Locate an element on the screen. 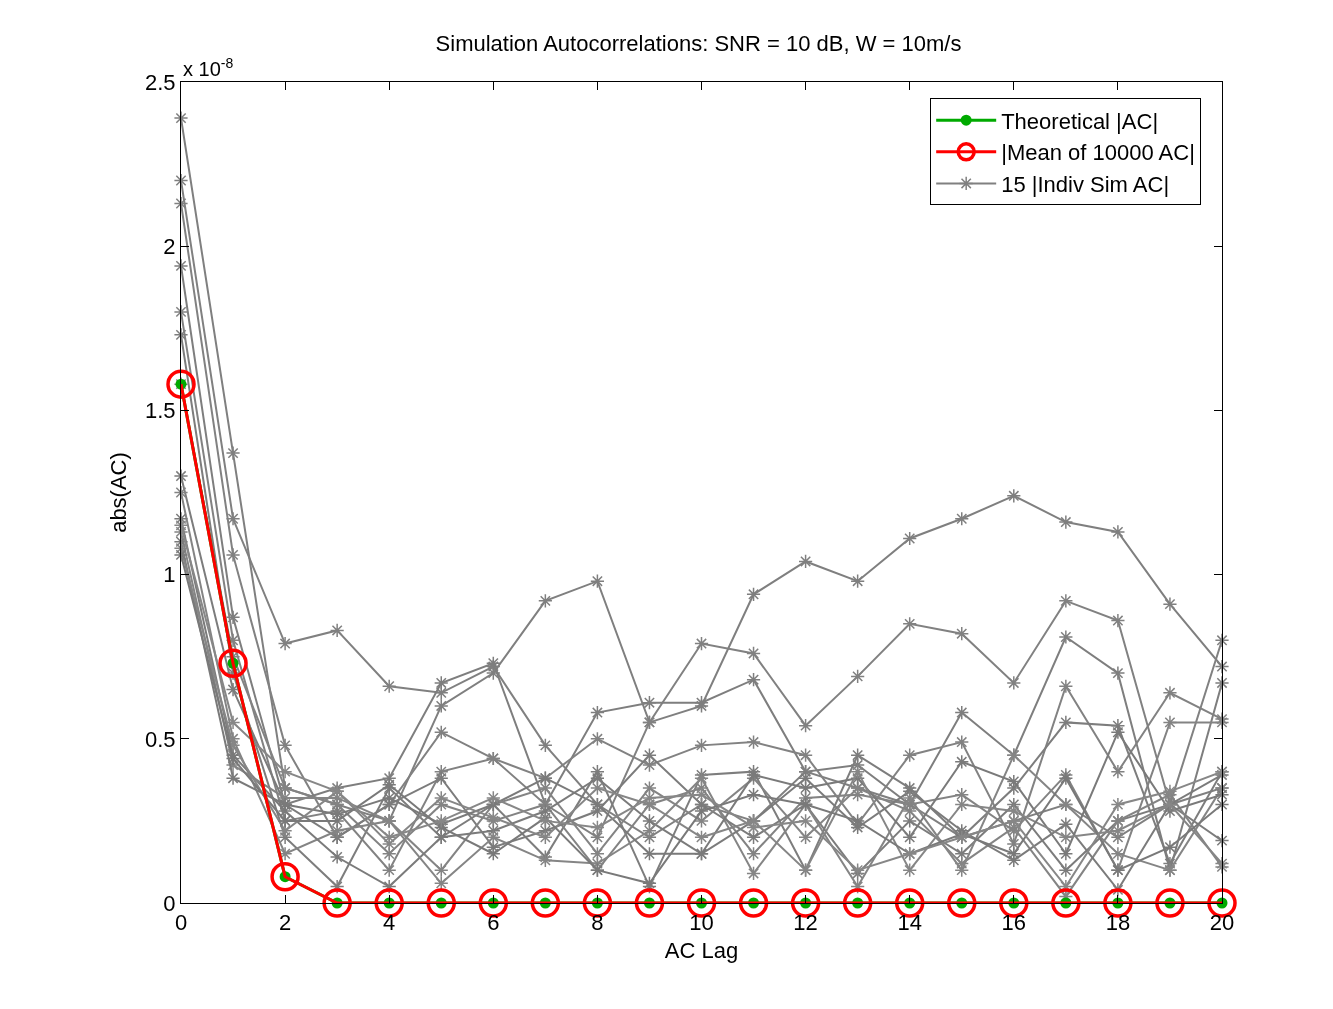  y-tick-label: 2 is located at coordinates (169, 246).